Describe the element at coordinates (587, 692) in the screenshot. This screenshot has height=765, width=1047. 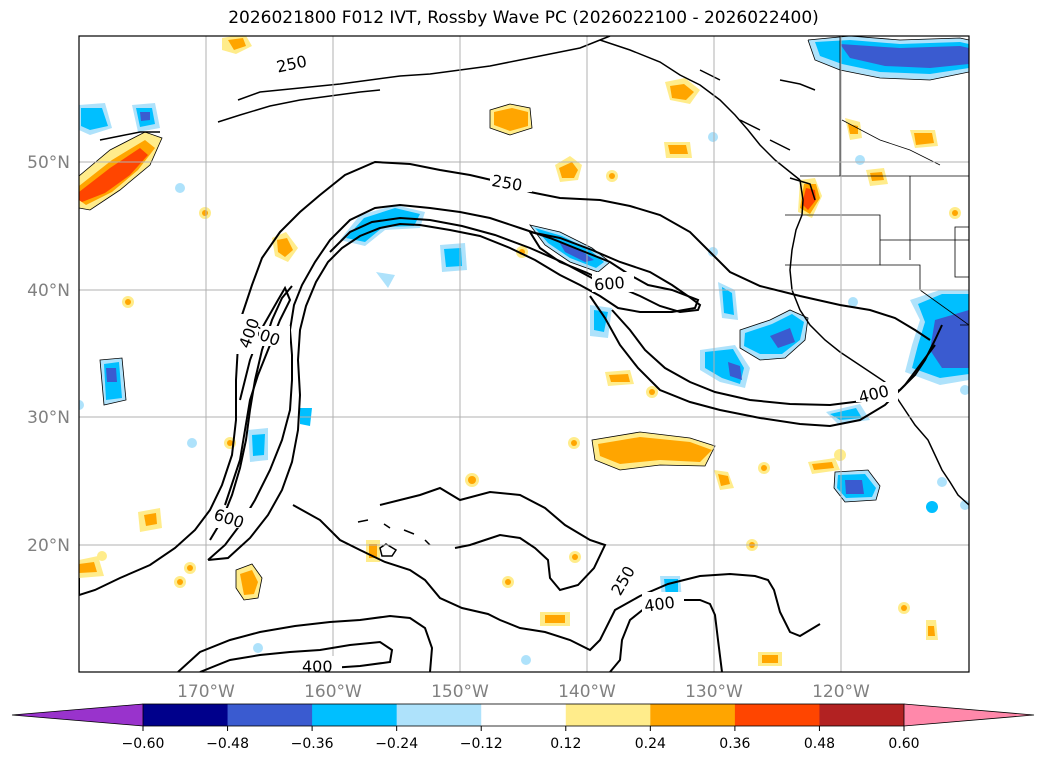
I see `lon-label-140w: 140°W` at that location.